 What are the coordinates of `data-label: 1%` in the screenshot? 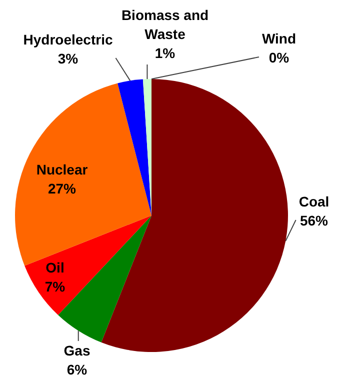 It's located at (165, 52).